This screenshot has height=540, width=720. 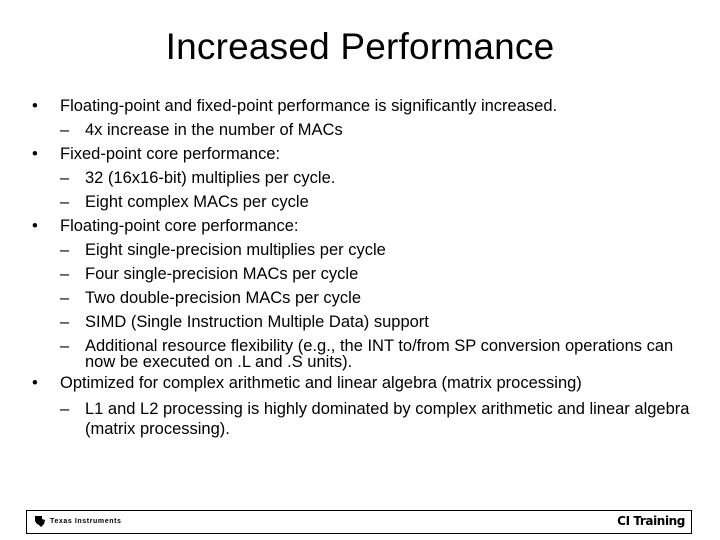 What do you see at coordinates (382, 130) in the screenshot?
I see `sub-bullet-item: – 4x increase in the number of MACs` at bounding box center [382, 130].